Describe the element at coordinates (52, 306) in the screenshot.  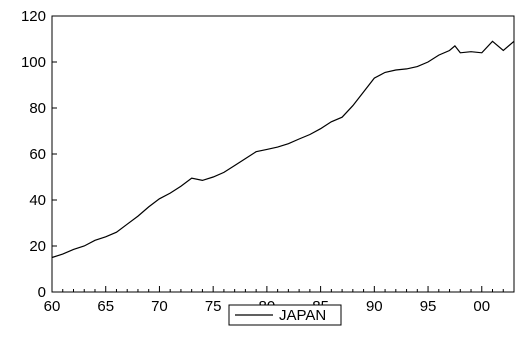
I see `x-tick-label: 60` at that location.